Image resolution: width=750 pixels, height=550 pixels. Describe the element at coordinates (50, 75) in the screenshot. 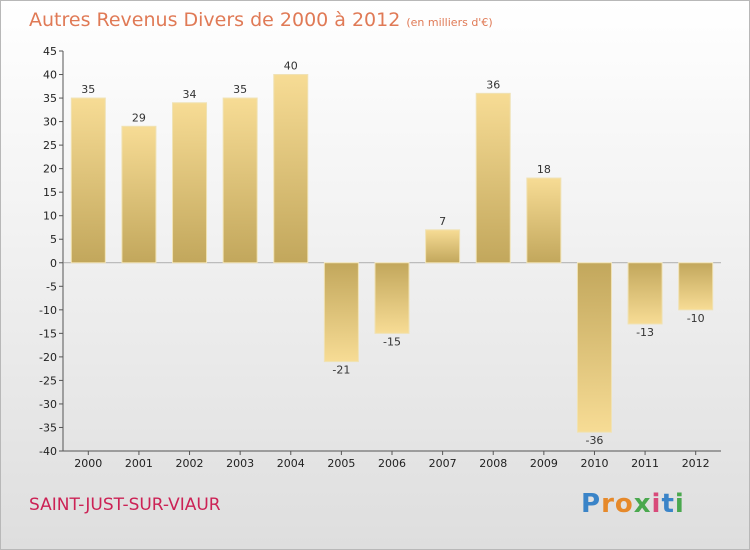

I see `y-tick-label: 40` at that location.